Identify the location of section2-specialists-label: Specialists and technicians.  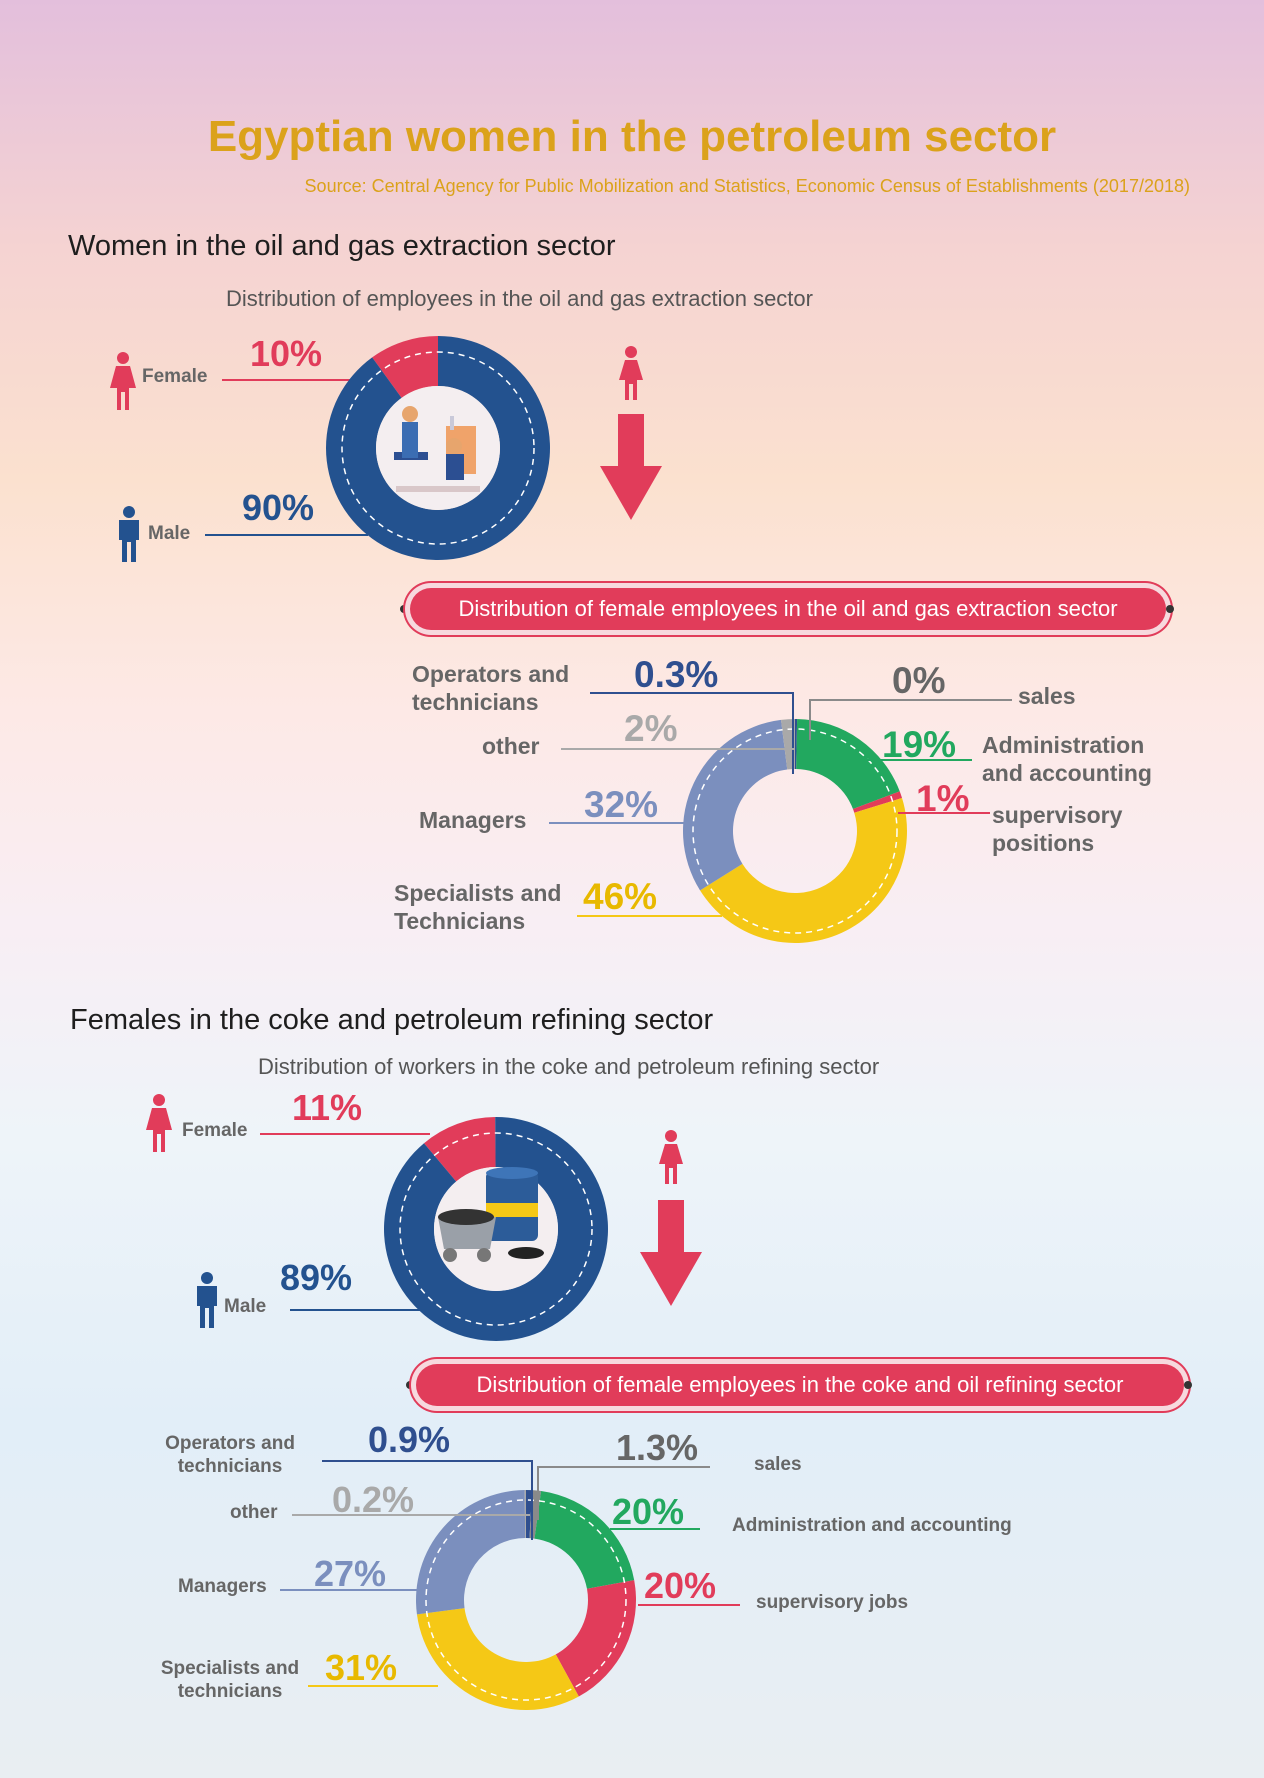
(230, 1680).